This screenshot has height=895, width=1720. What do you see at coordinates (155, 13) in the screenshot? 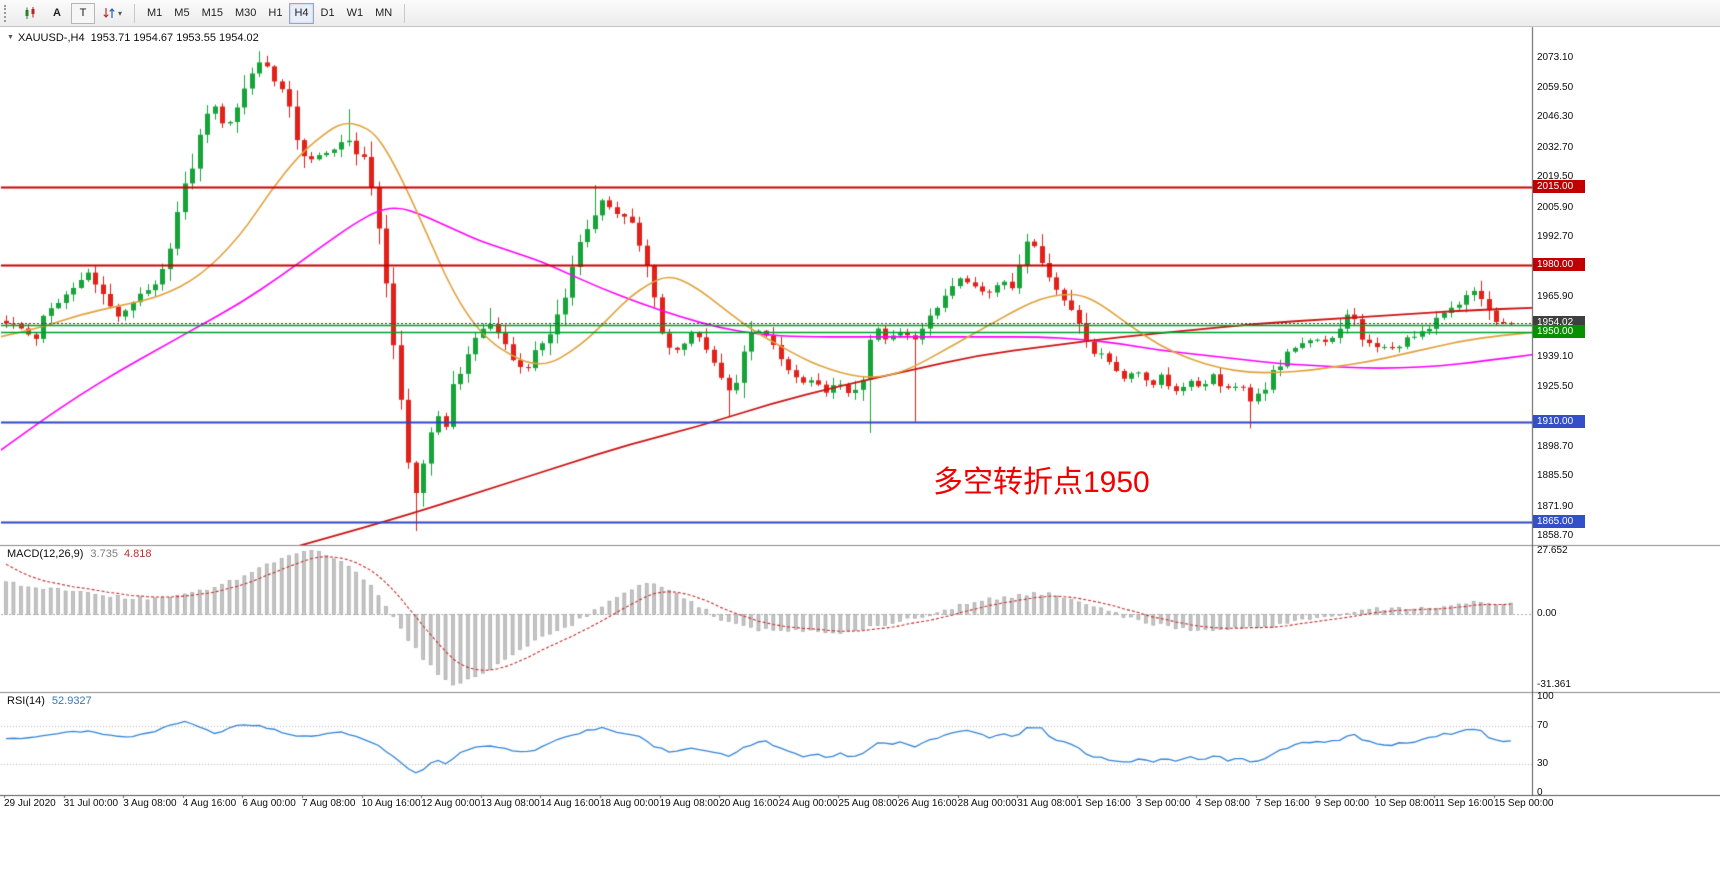
I see `timeframe-m1: M1` at bounding box center [155, 13].